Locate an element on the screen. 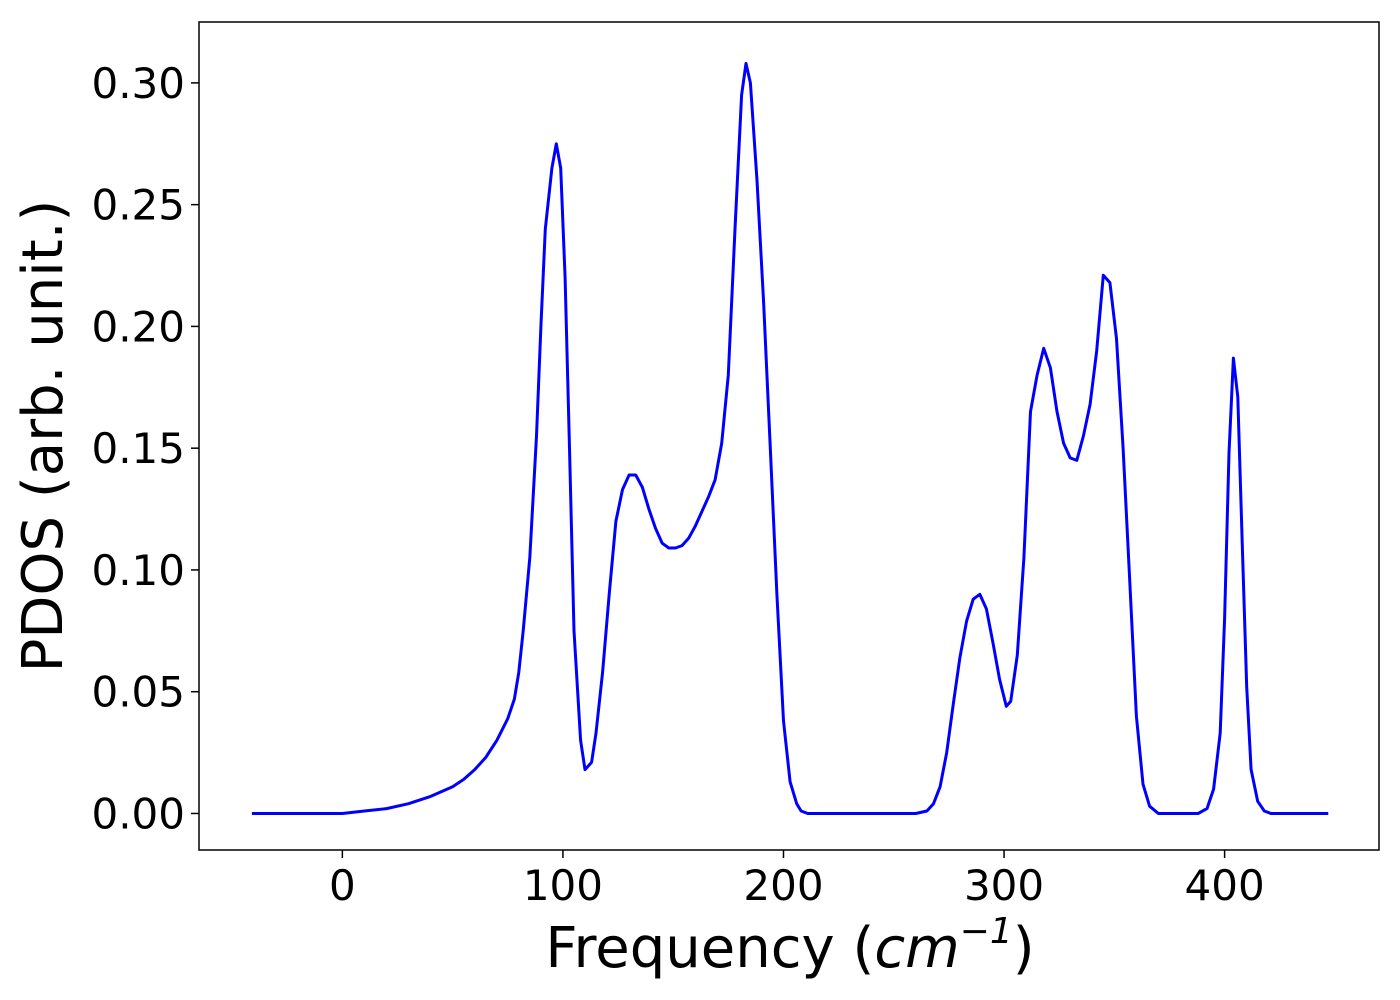 The height and width of the screenshot is (1000, 1400). x-axis-label-close: ) is located at coordinates (1024, 948).